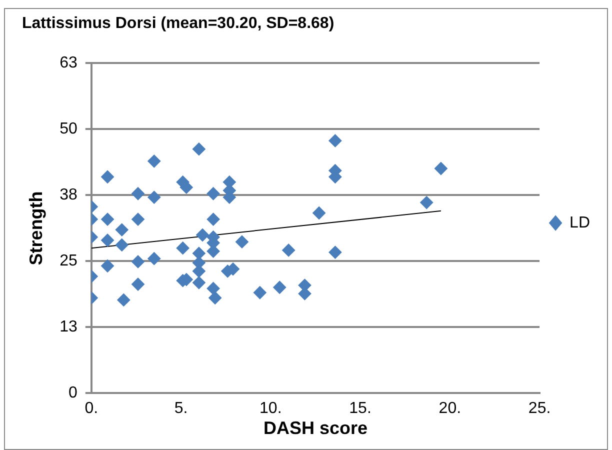  What do you see at coordinates (450, 409) in the screenshot?
I see `x-tick-label: 20.` at bounding box center [450, 409].